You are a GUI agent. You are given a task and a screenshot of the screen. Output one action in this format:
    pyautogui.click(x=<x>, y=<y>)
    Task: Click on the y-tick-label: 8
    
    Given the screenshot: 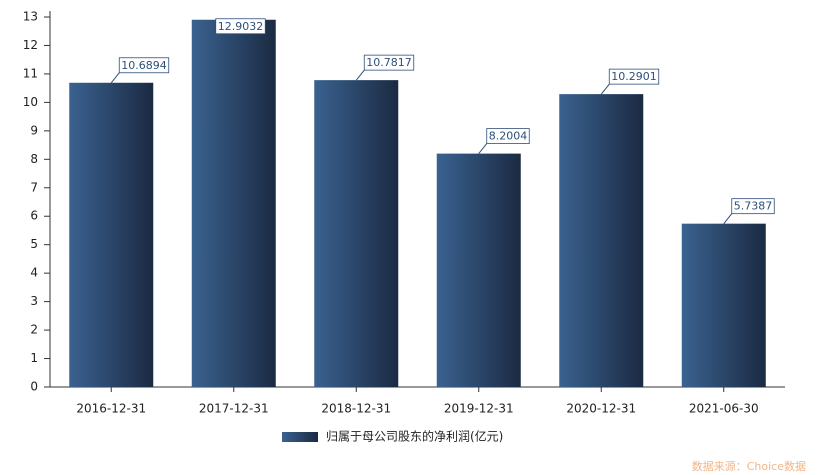 What is the action you would take?
    pyautogui.click(x=34, y=159)
    